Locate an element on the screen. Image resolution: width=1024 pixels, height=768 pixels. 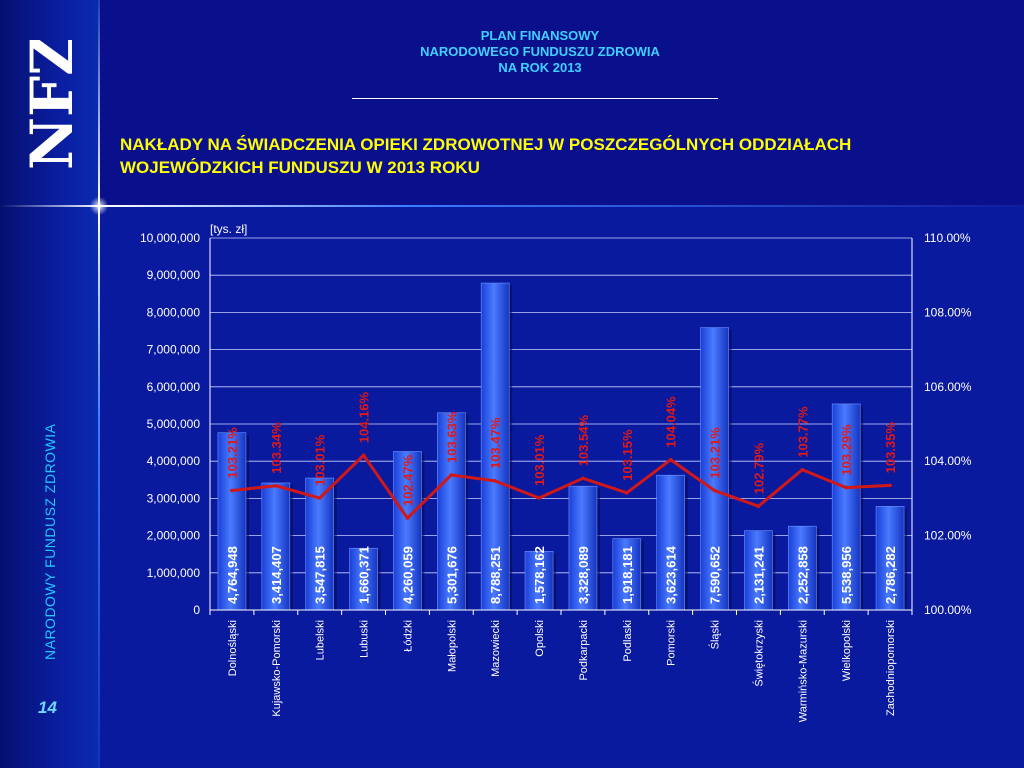
x-category-label: Małopolski is located at coordinates (452, 646).